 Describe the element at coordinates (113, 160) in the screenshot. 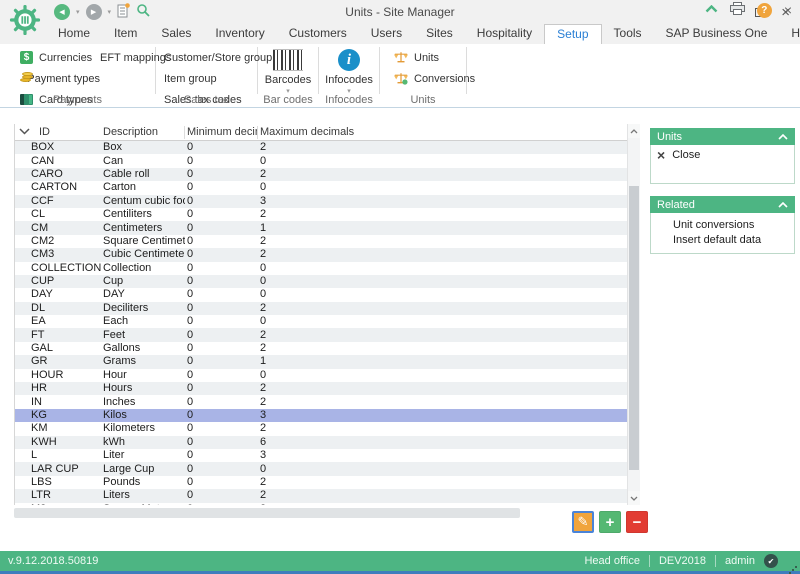

I see `cell-description: Can` at that location.